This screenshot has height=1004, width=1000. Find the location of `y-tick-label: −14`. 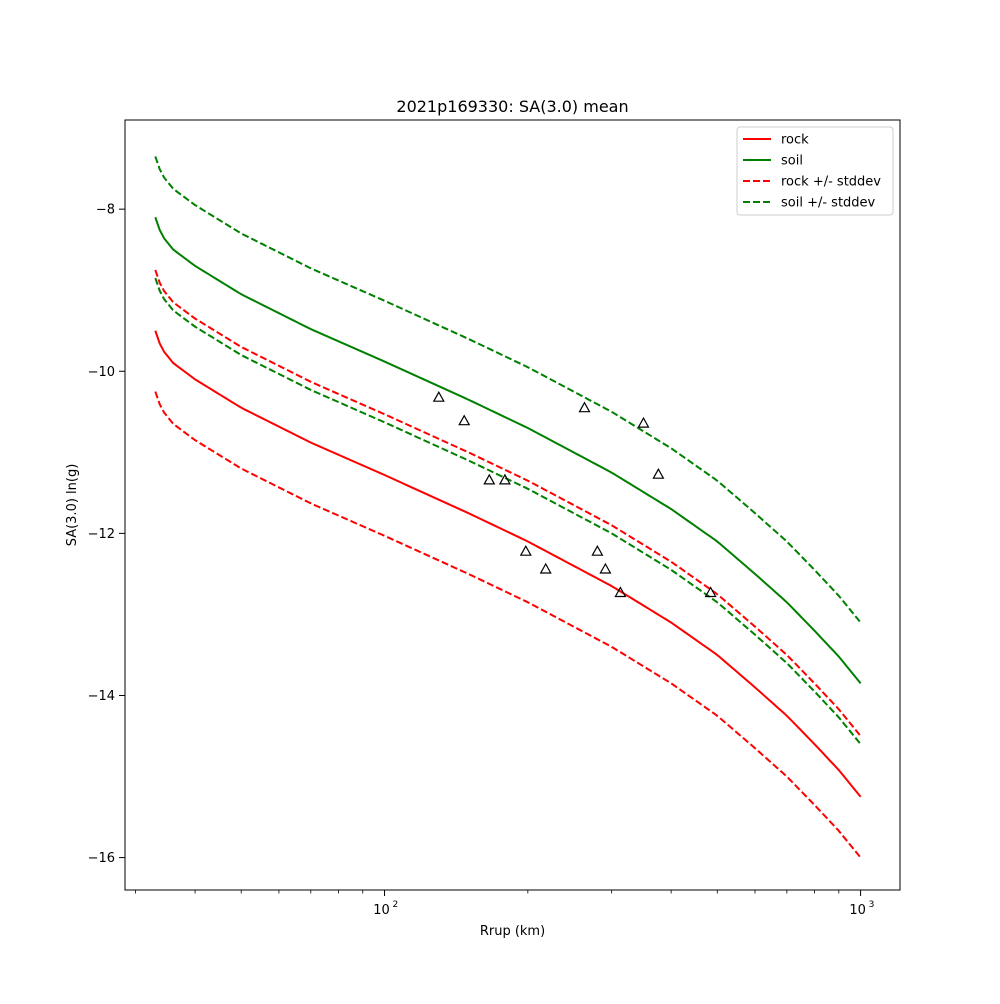

y-tick-label: −14 is located at coordinates (101, 696).